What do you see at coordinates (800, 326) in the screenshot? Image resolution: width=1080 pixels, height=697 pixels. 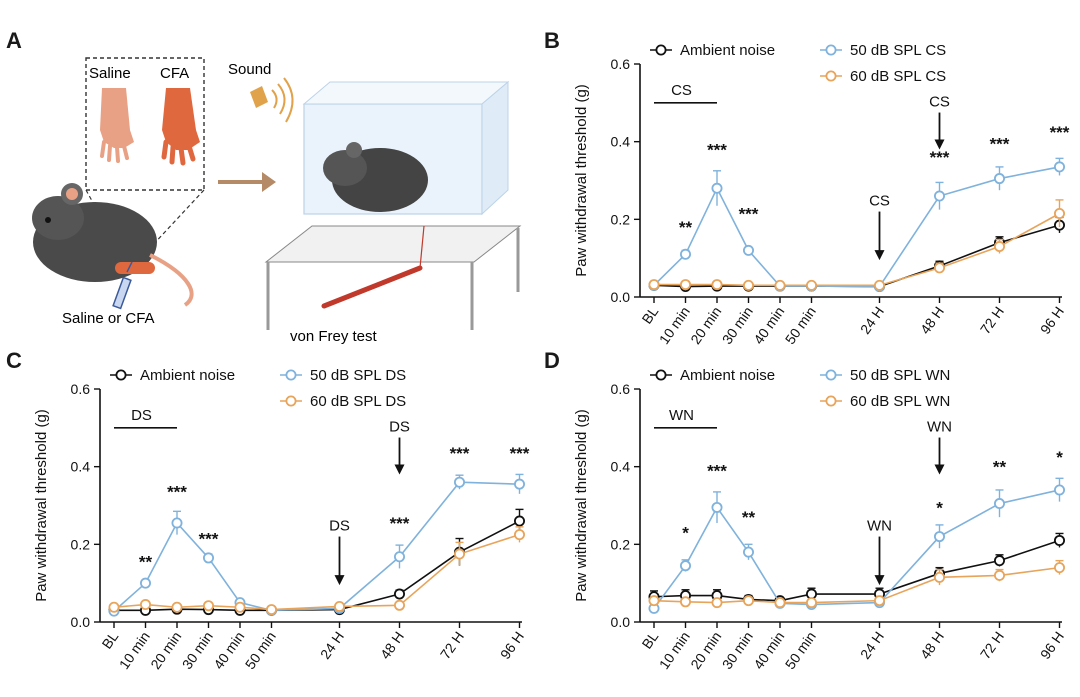 I see `x-tick-label: 50 min` at bounding box center [800, 326].